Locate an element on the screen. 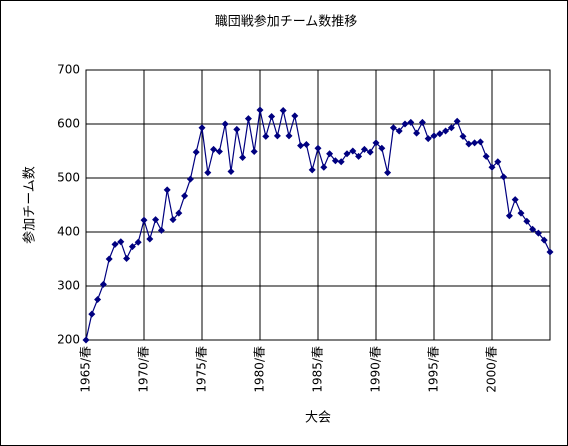 Image resolution: width=568 pixels, height=446 pixels. x-tick-label: 1990/春 is located at coordinates (376, 369).